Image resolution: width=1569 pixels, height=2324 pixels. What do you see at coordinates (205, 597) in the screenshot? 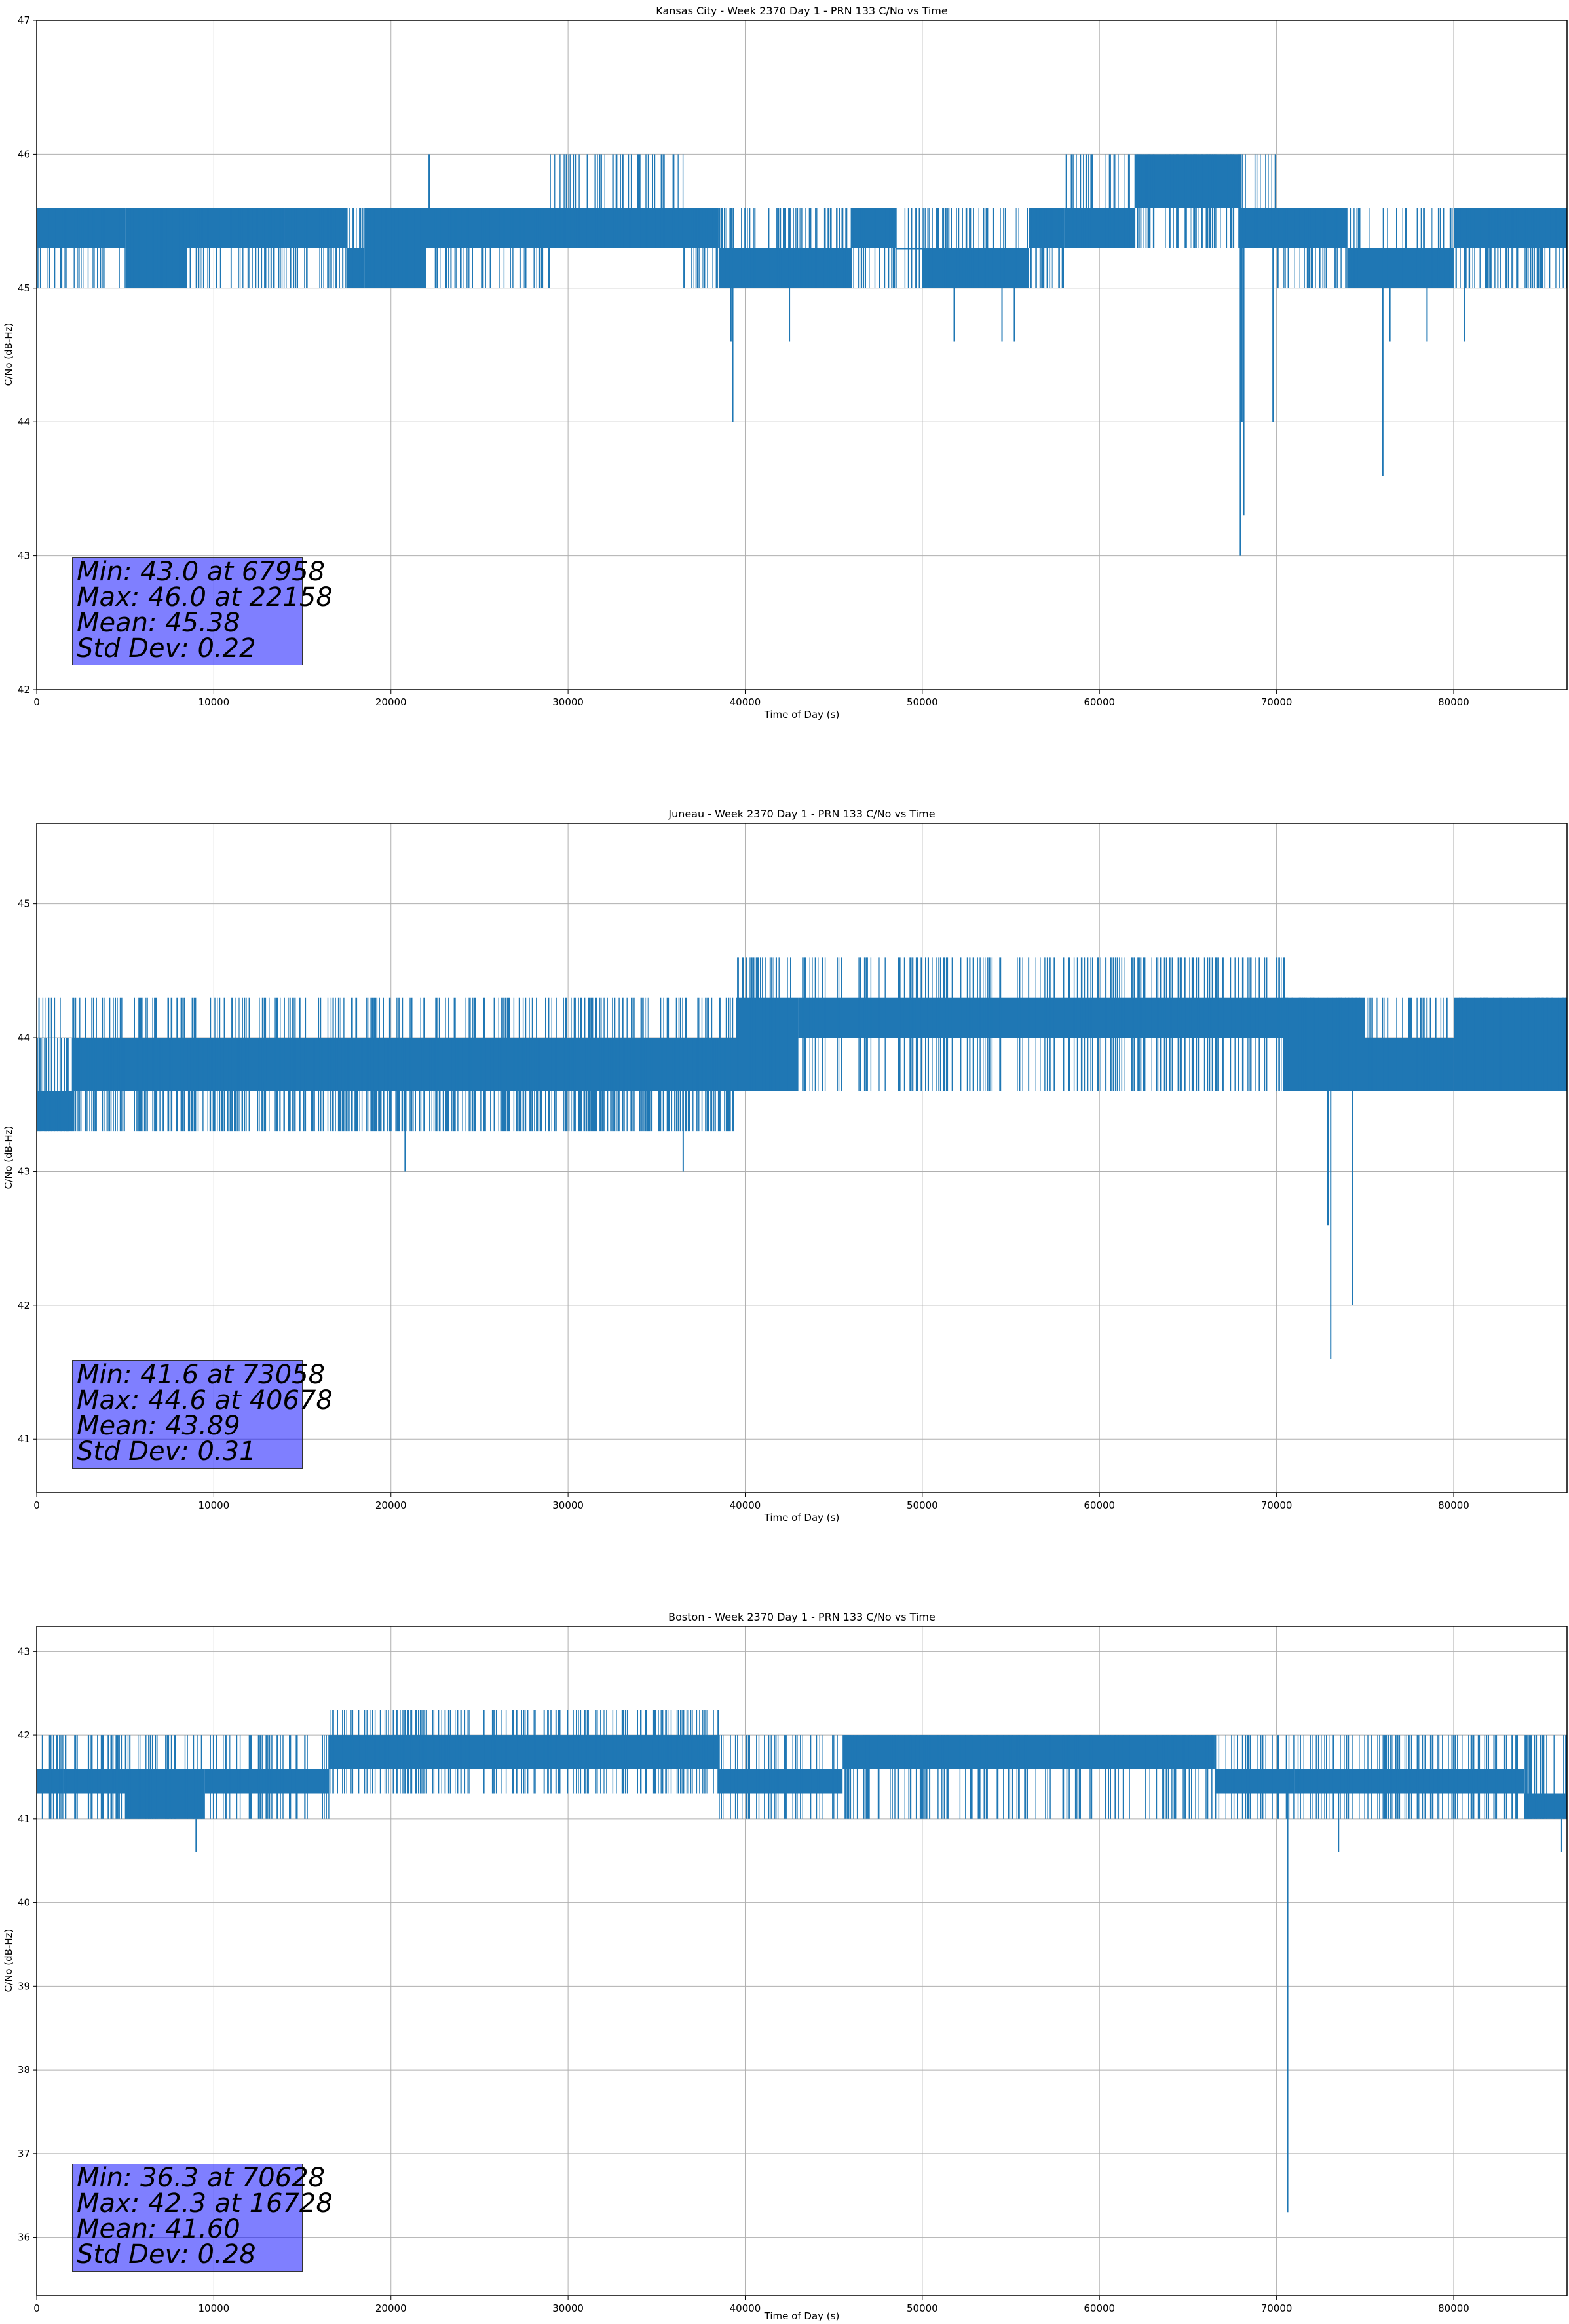
I see `stats-max: Max: 46.0 at 22158` at bounding box center [205, 597].